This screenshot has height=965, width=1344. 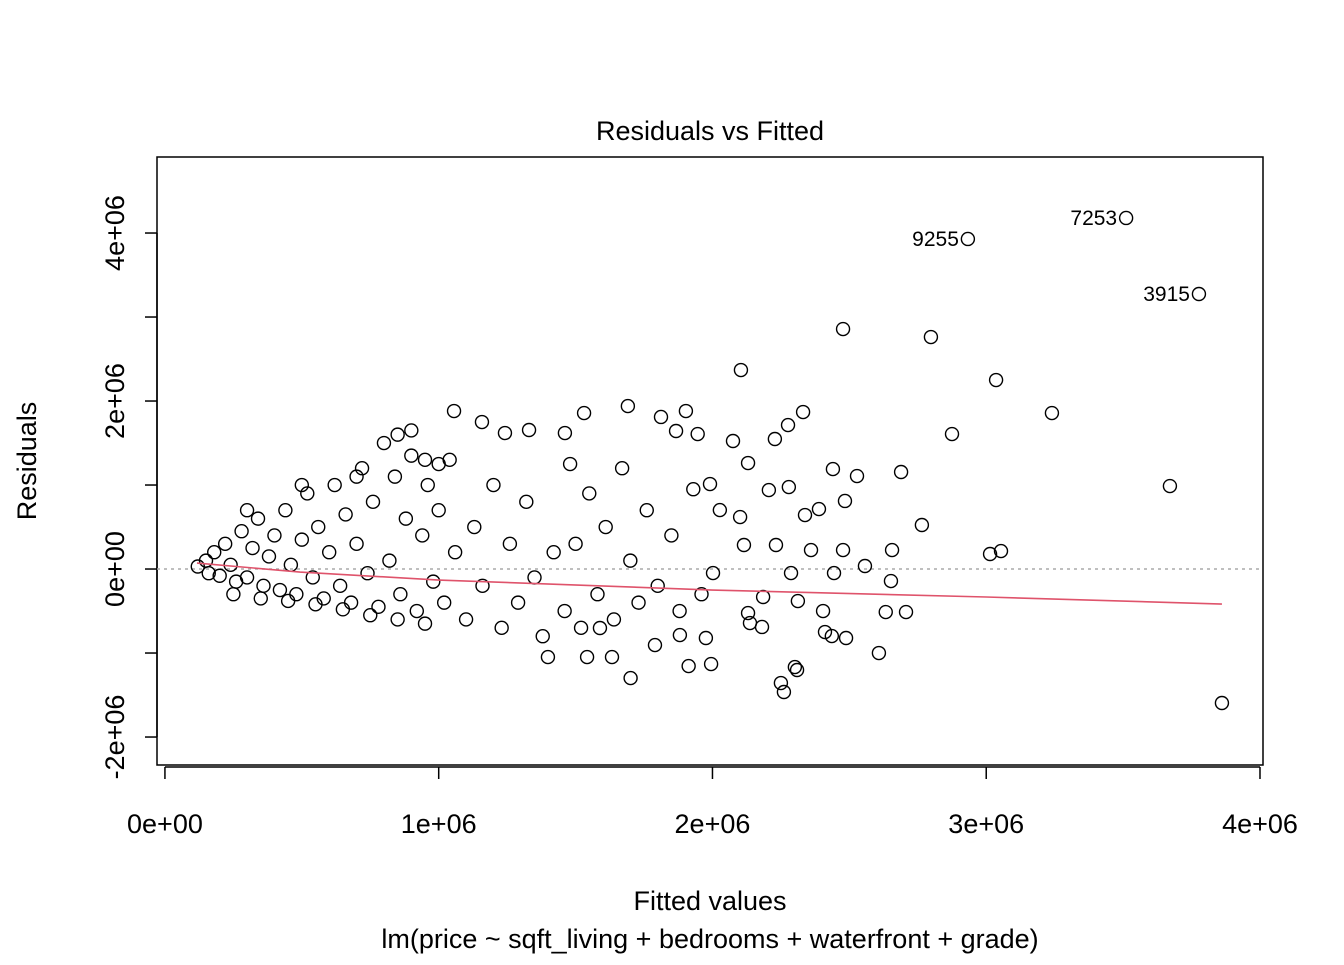 What do you see at coordinates (713, 824) in the screenshot?
I see `x-tick-label: 2e+06` at bounding box center [713, 824].